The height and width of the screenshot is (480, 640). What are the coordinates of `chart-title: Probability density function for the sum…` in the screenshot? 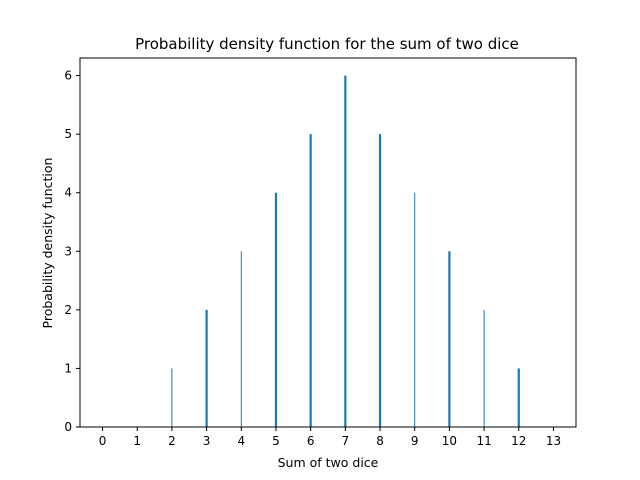 It's located at (327, 44).